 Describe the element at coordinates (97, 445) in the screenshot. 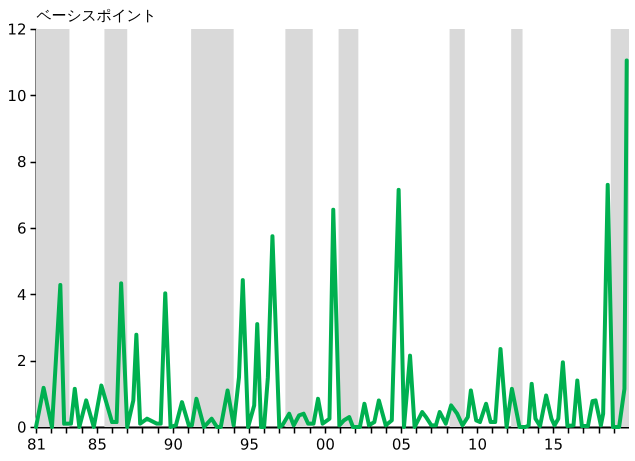

I see `x-tick-label: 85` at that location.